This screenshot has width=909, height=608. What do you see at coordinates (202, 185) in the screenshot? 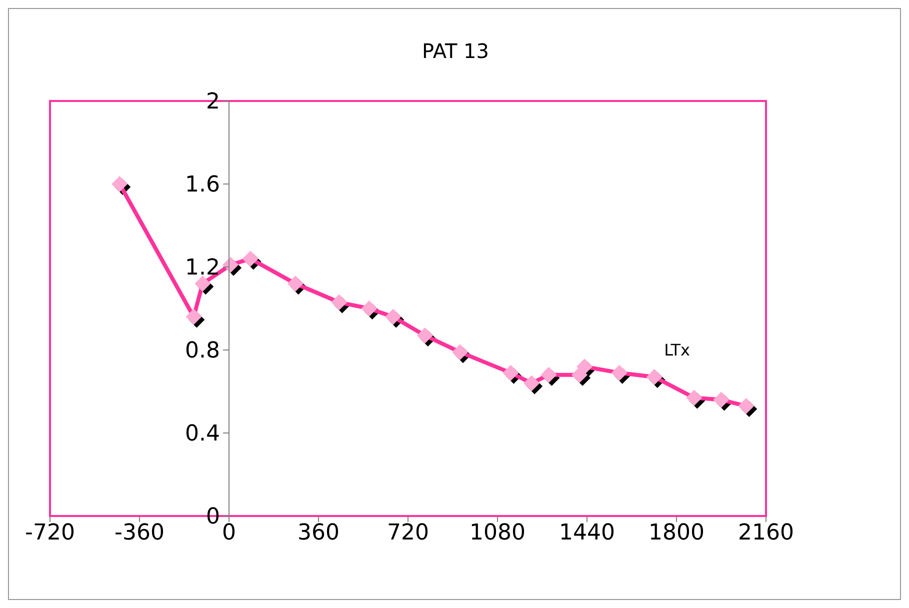
I see `y-tick-label: 1.6` at bounding box center [202, 185].